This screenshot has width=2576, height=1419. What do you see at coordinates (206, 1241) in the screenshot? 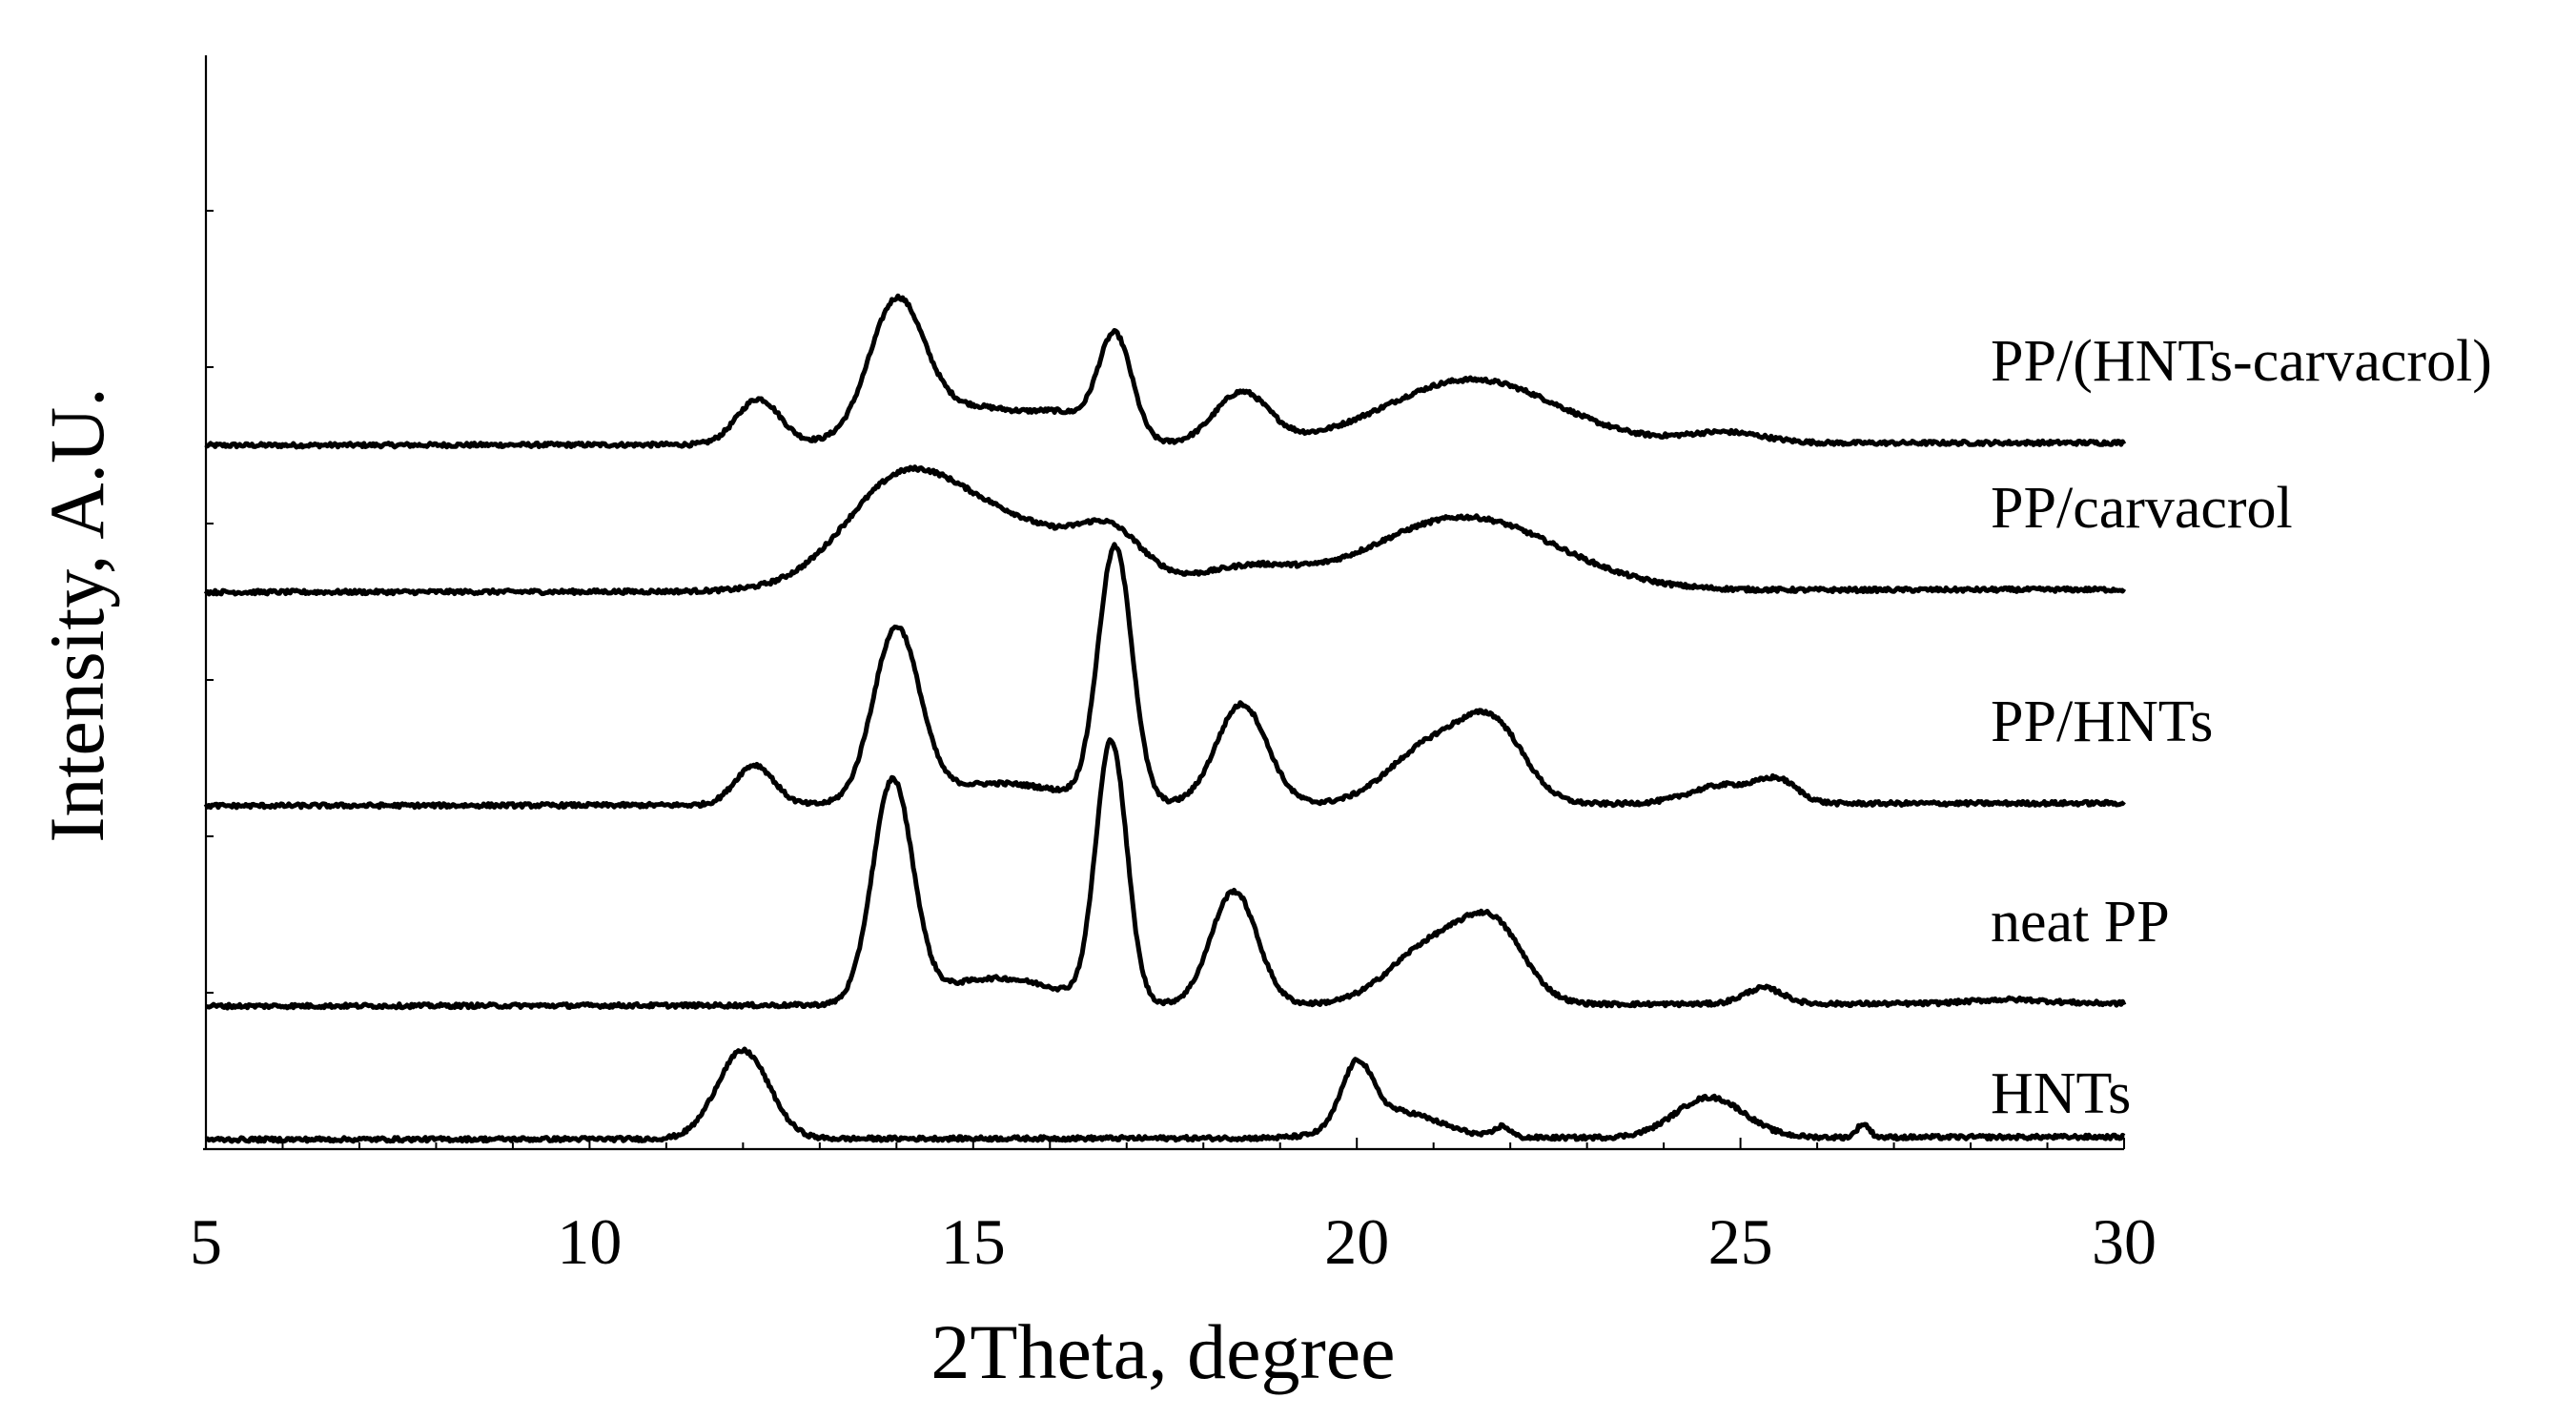
I see `x-tick-label: 5` at bounding box center [206, 1241].